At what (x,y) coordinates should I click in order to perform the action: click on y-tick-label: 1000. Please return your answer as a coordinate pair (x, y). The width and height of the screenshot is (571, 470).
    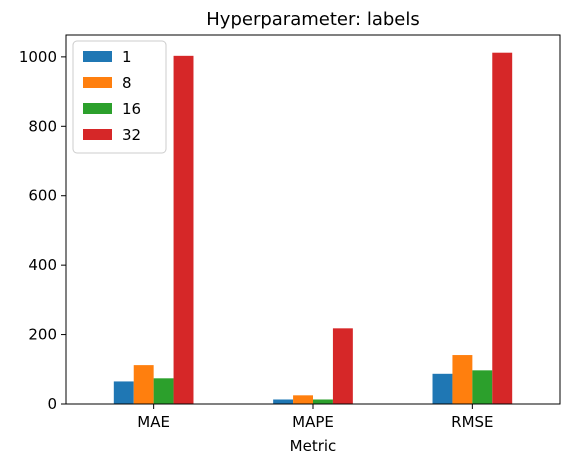
    Looking at the image, I should click on (38, 57).